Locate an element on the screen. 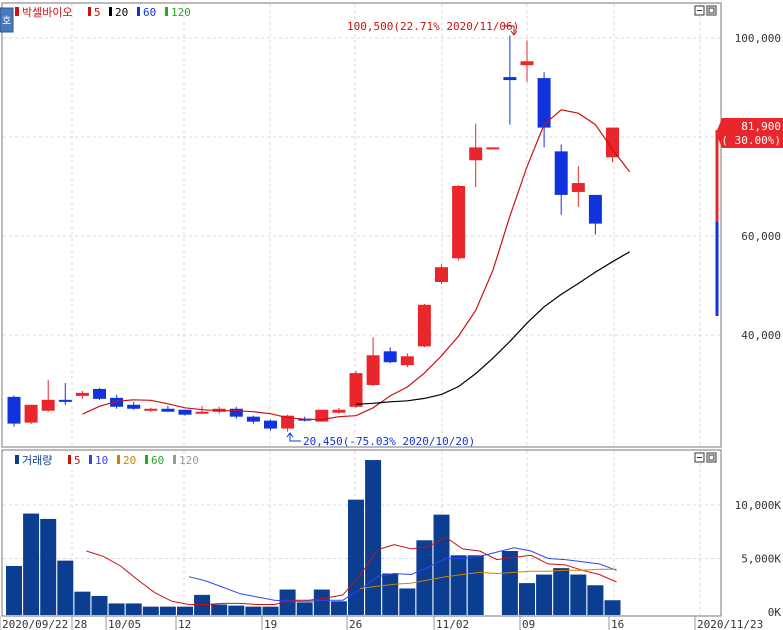 The image size is (783, 630). current-price-text: 81,900 is located at coordinates (761, 126).